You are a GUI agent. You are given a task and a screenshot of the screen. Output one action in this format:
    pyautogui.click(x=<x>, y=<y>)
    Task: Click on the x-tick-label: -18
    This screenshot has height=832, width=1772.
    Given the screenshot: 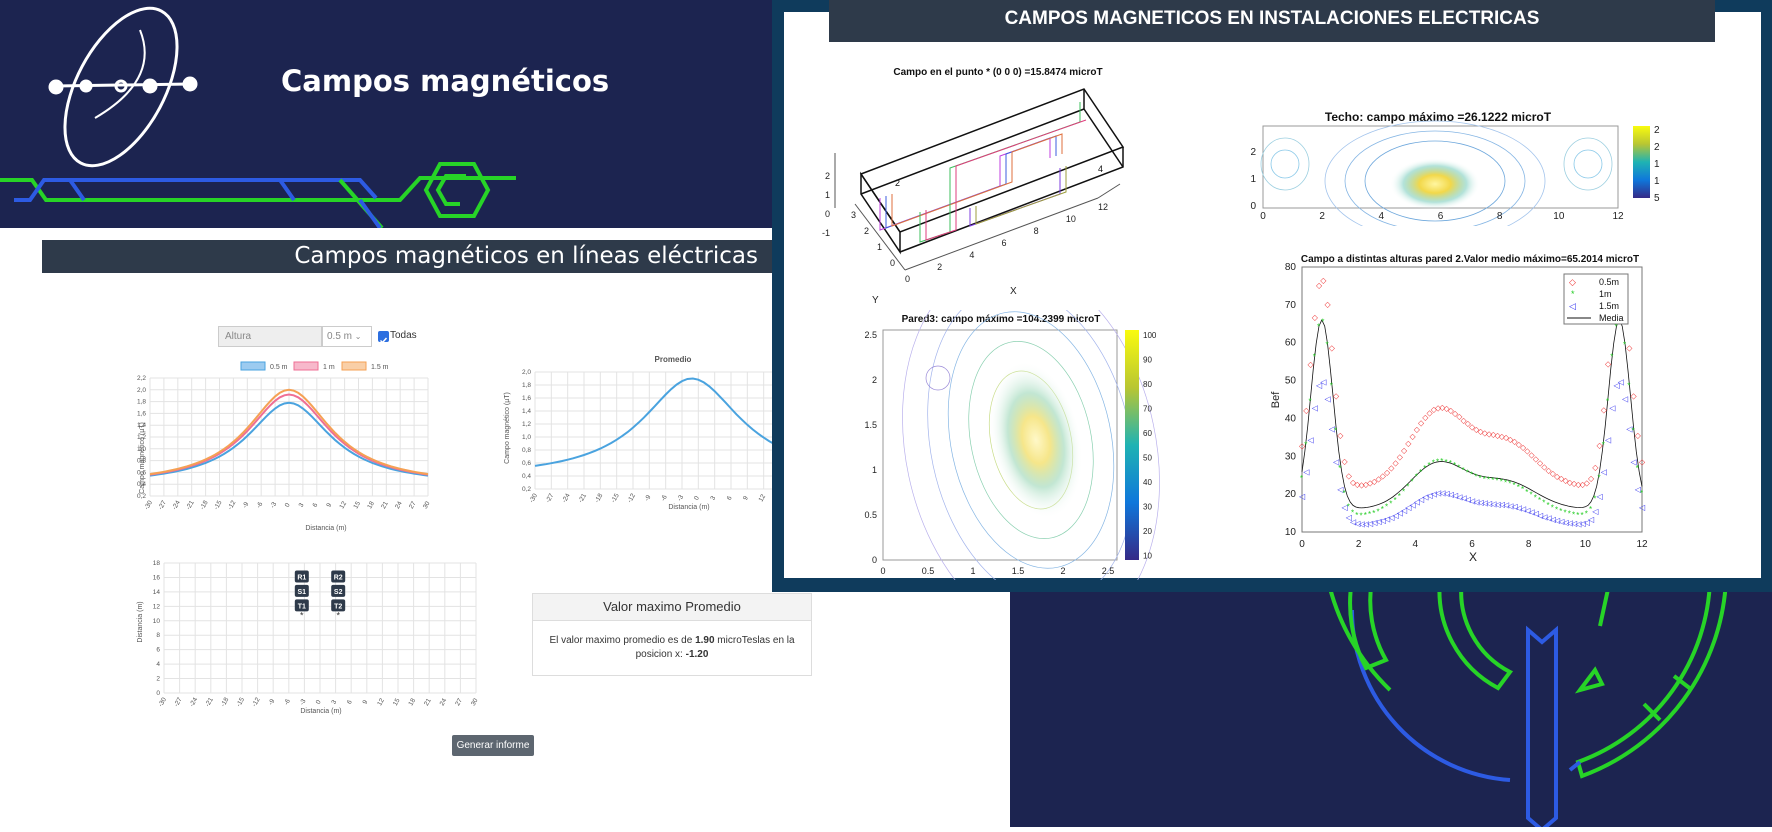 What is the action you would take?
    pyautogui.click(x=599, y=498)
    